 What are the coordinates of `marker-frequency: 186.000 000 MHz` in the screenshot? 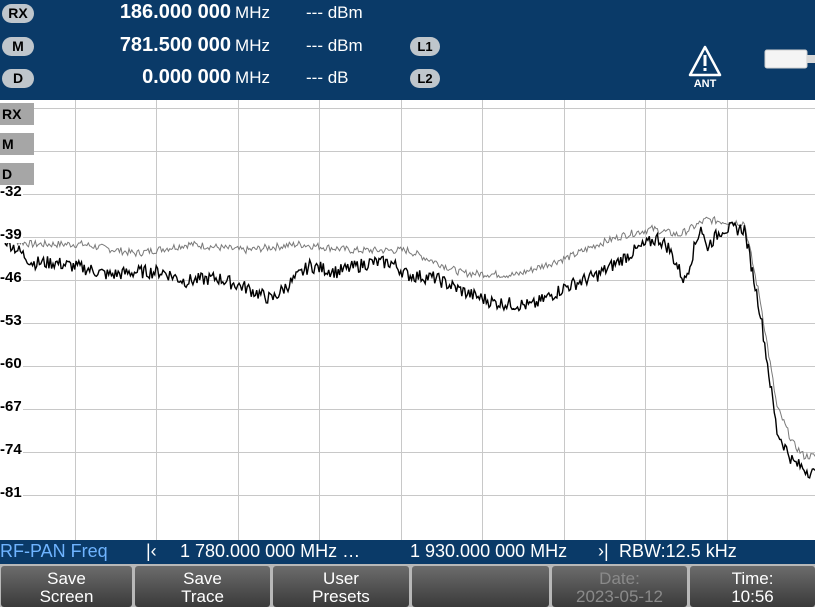 It's located at (194, 12).